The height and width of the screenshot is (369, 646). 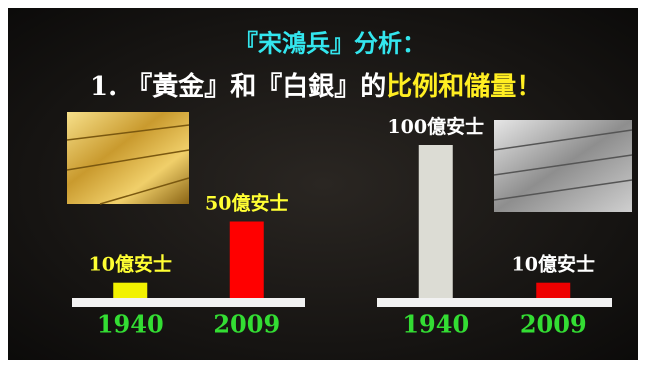 What do you see at coordinates (330, 43) in the screenshot?
I see `title-line1: 『宋鴻兵』分析：` at bounding box center [330, 43].